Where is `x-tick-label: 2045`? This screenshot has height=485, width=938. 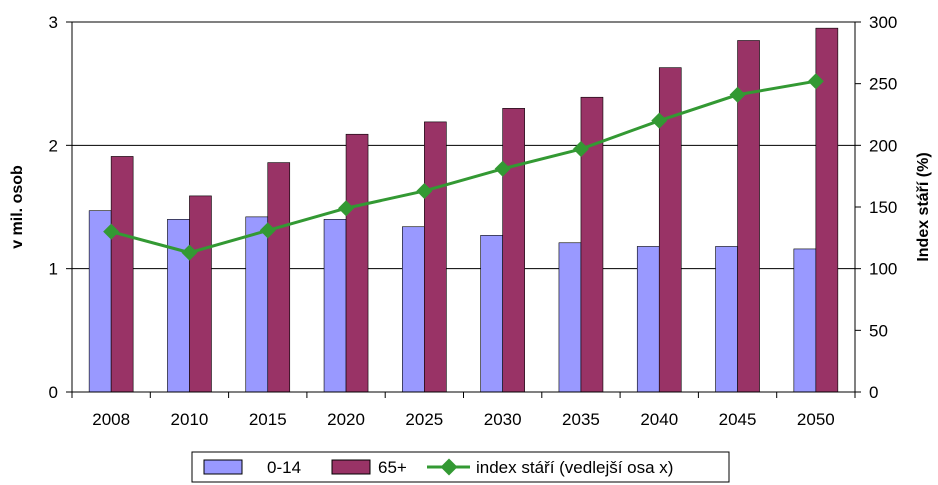
x-tick-label: 2045 is located at coordinates (738, 419).